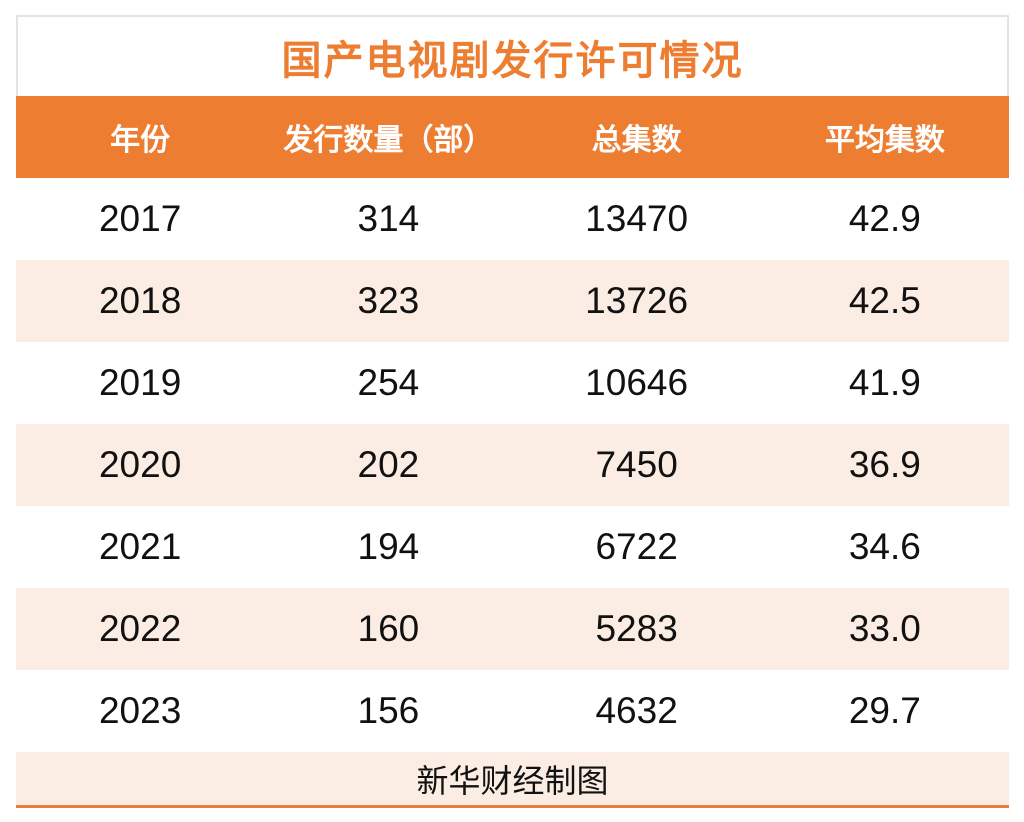 The height and width of the screenshot is (822, 1024). I want to click on cell-avg-episodes: 29.7, so click(884, 710).